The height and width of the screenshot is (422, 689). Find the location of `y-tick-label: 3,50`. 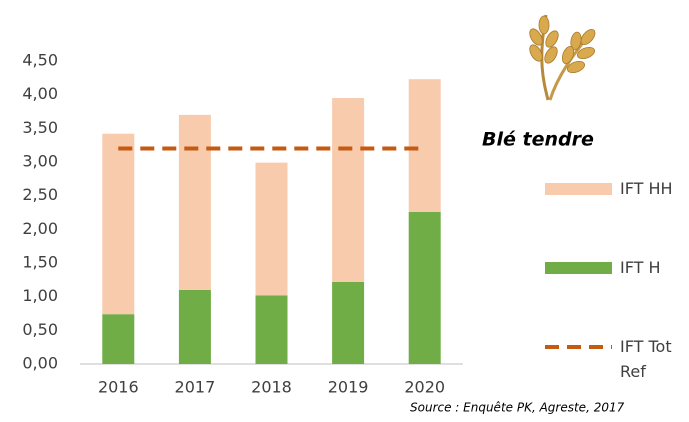

y-tick-label: 3,50 is located at coordinates (40, 127).